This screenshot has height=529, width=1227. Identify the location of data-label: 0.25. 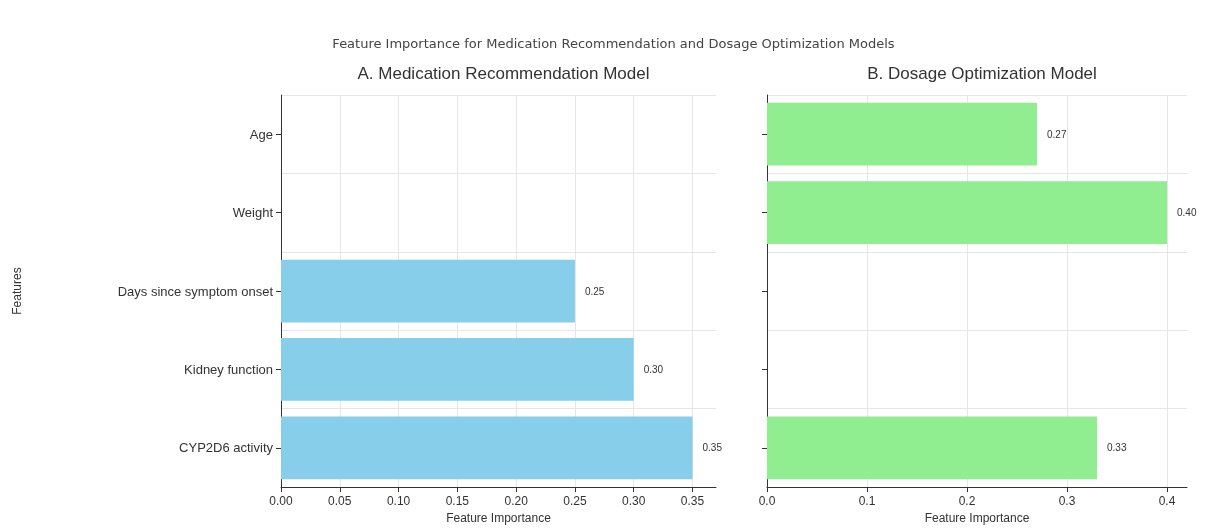
(594, 291).